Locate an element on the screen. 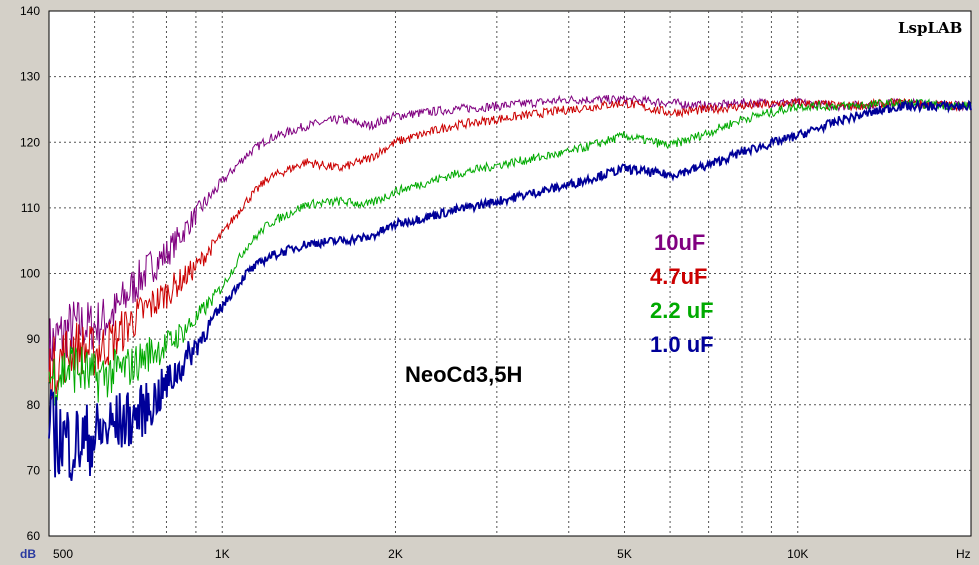 The width and height of the screenshot is (979, 565). y-tick-labels: 60 70 80 90 100 110 120 130 140 is located at coordinates (30, 273).